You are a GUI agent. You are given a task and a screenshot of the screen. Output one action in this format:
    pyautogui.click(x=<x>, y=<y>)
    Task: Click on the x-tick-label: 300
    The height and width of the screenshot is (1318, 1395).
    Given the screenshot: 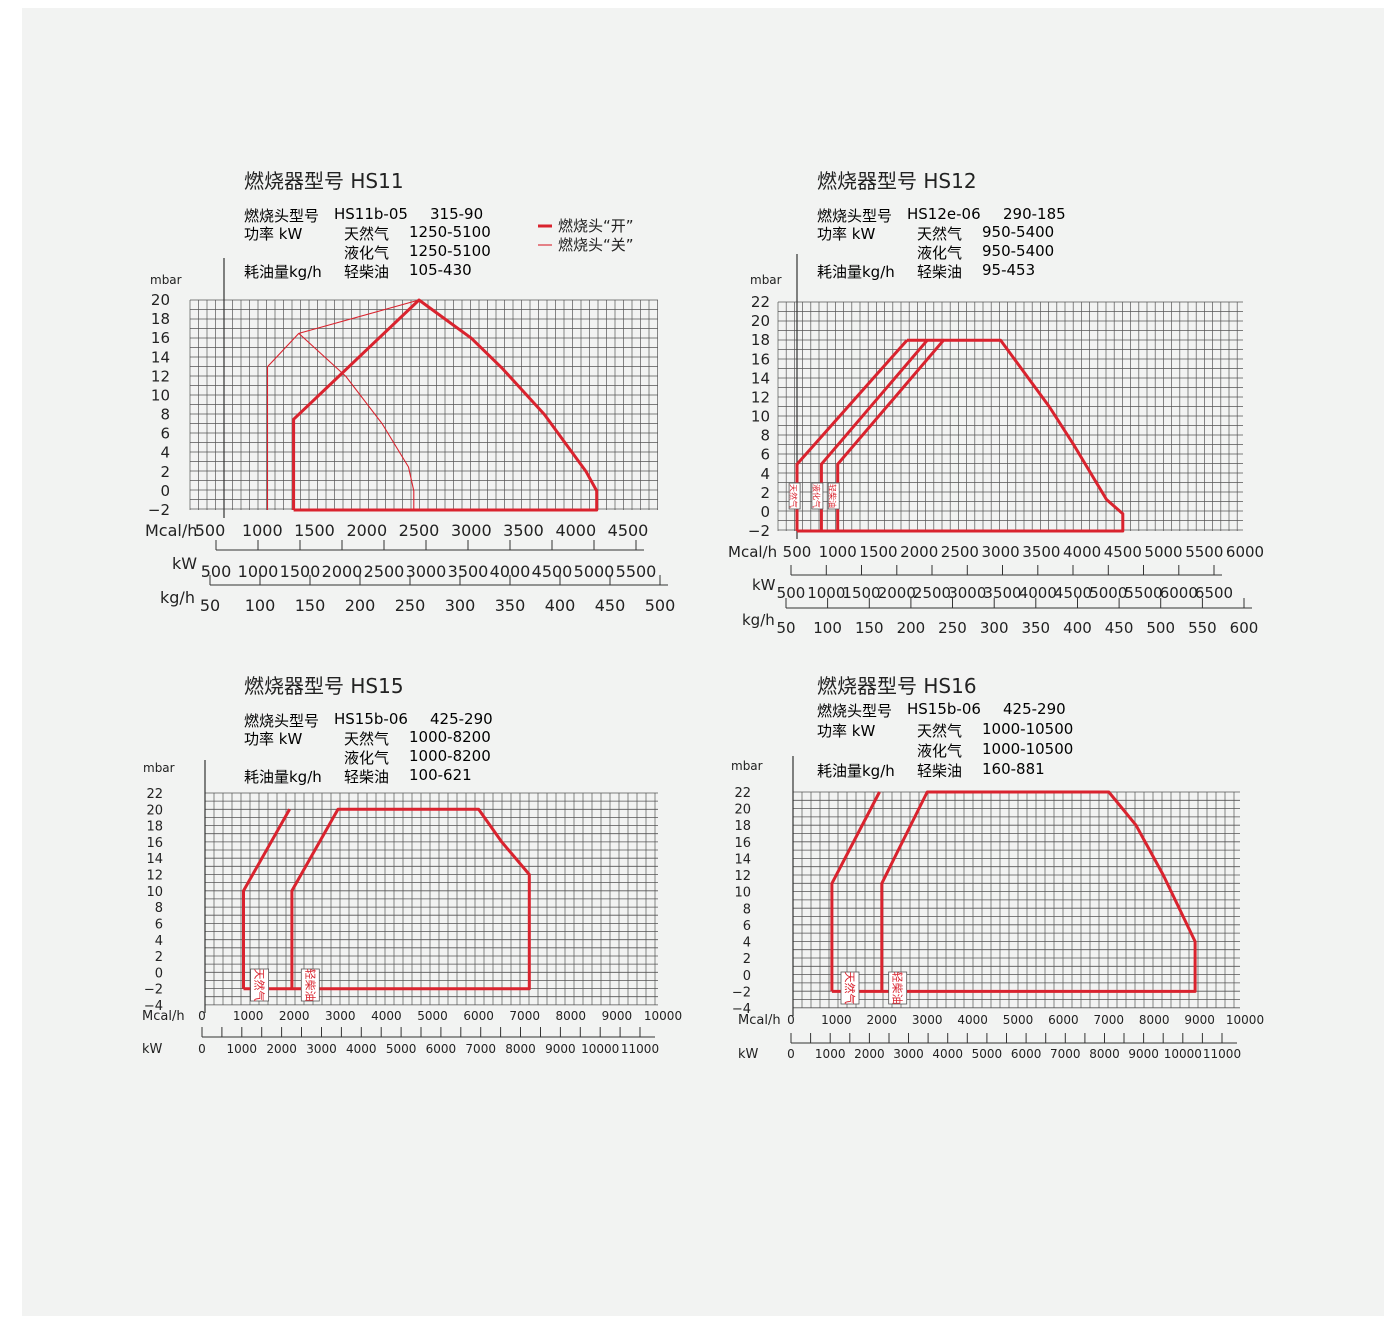 What is the action you would take?
    pyautogui.click(x=994, y=628)
    